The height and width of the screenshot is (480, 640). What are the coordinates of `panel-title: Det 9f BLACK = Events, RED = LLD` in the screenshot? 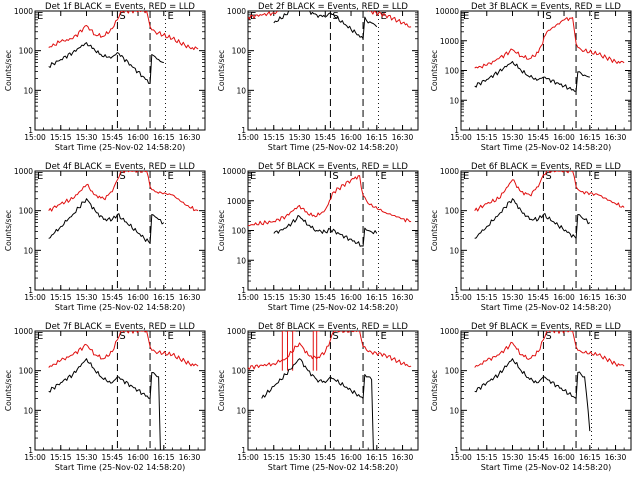 It's located at (546, 327).